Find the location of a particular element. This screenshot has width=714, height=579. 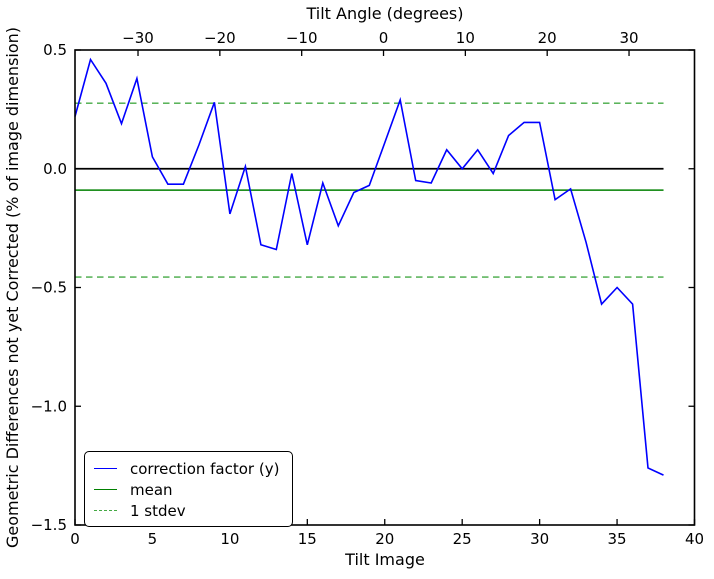

top-tick-label: 0 is located at coordinates (384, 38).